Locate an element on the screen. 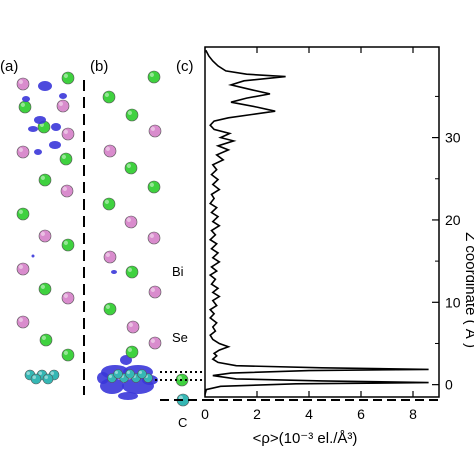 Image resolution: width=474 pixels, height=474 pixels. atom-a-14-highlight is located at coordinates (43, 286).